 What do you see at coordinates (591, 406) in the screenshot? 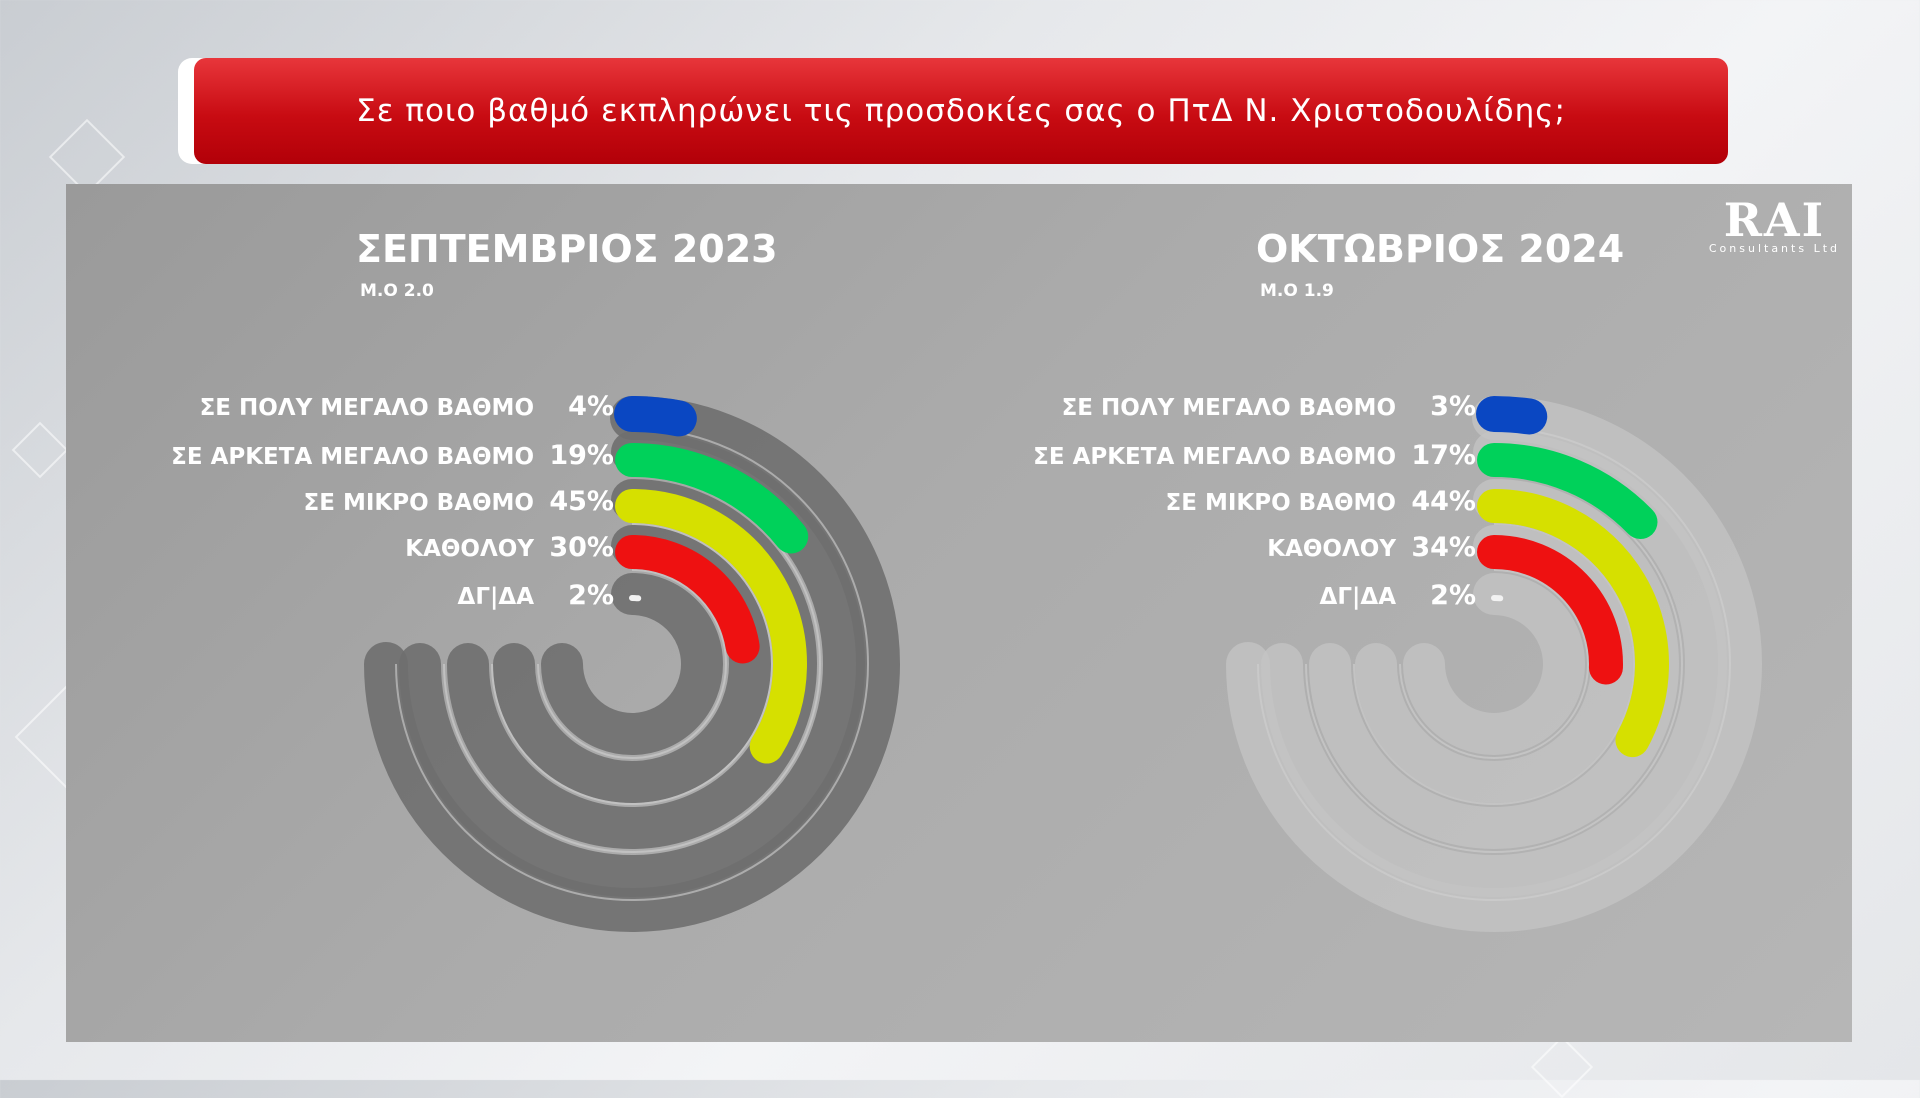
I see `value-label: 4%` at bounding box center [591, 406].